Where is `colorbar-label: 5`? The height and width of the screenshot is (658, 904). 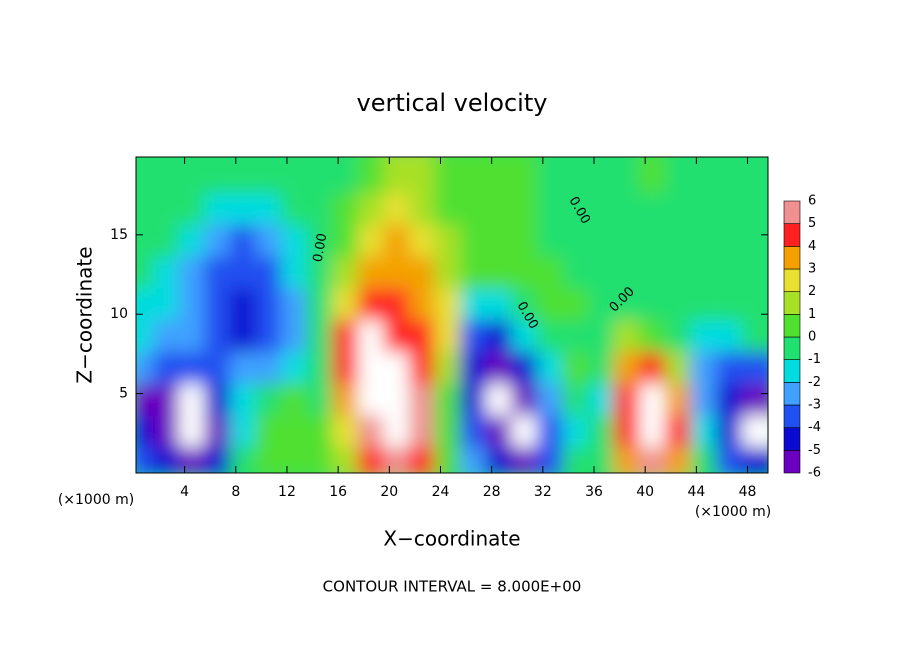 colorbar-label: 5 is located at coordinates (812, 223).